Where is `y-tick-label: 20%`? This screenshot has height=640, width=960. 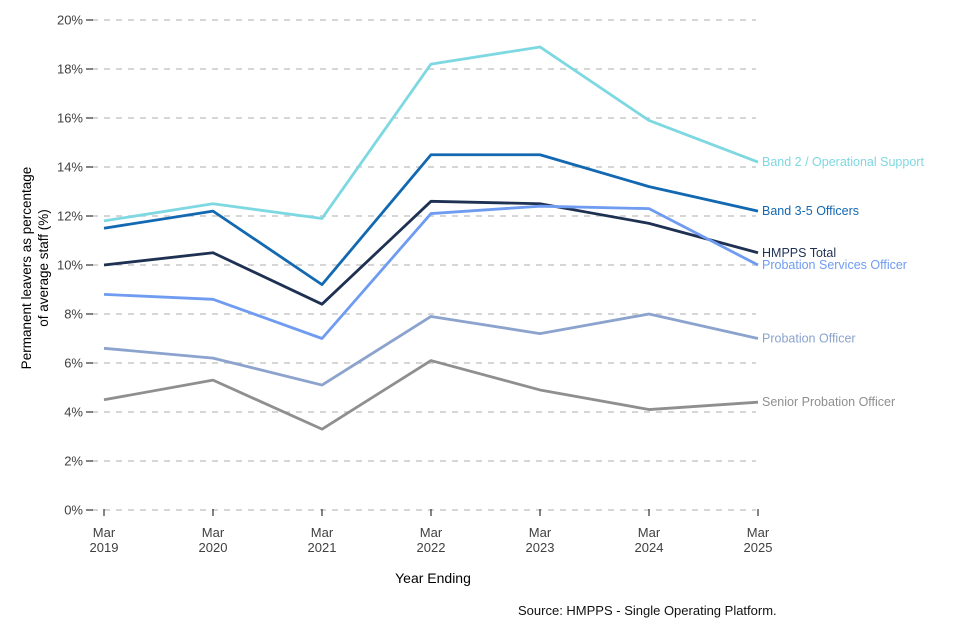 y-tick-label: 20% is located at coordinates (70, 20).